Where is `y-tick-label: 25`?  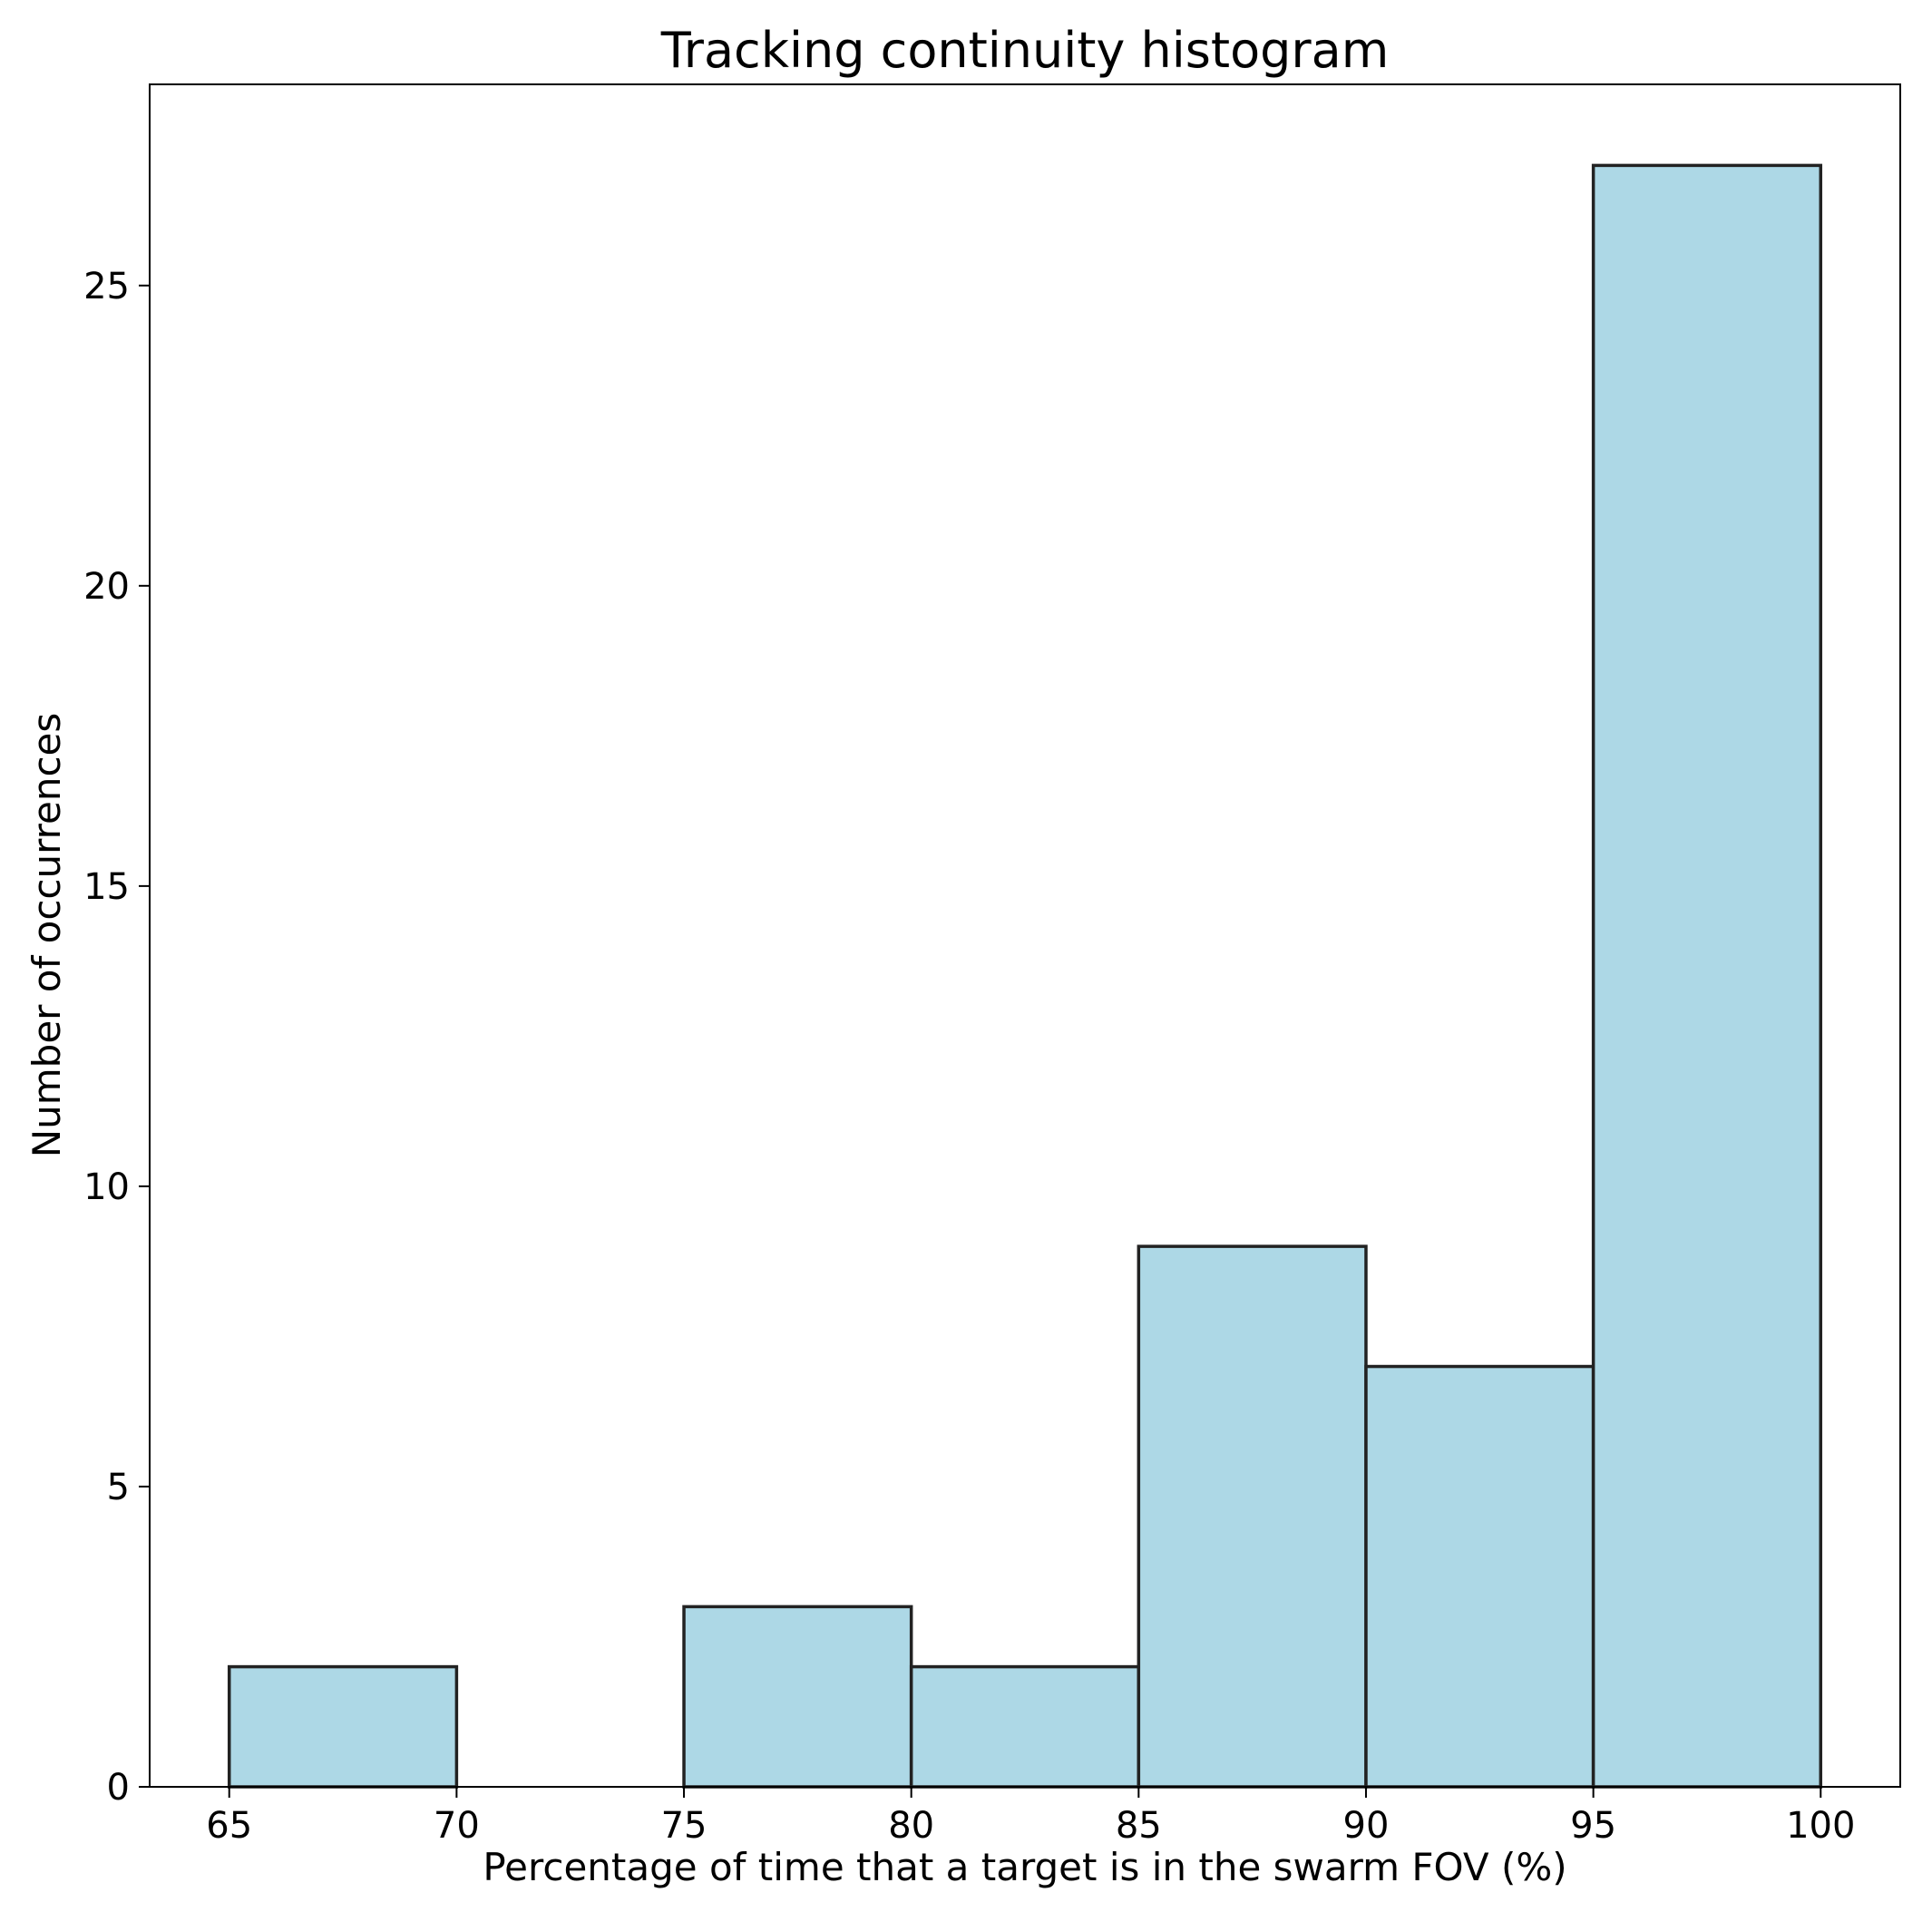
y-tick-label: 25 is located at coordinates (106, 286).